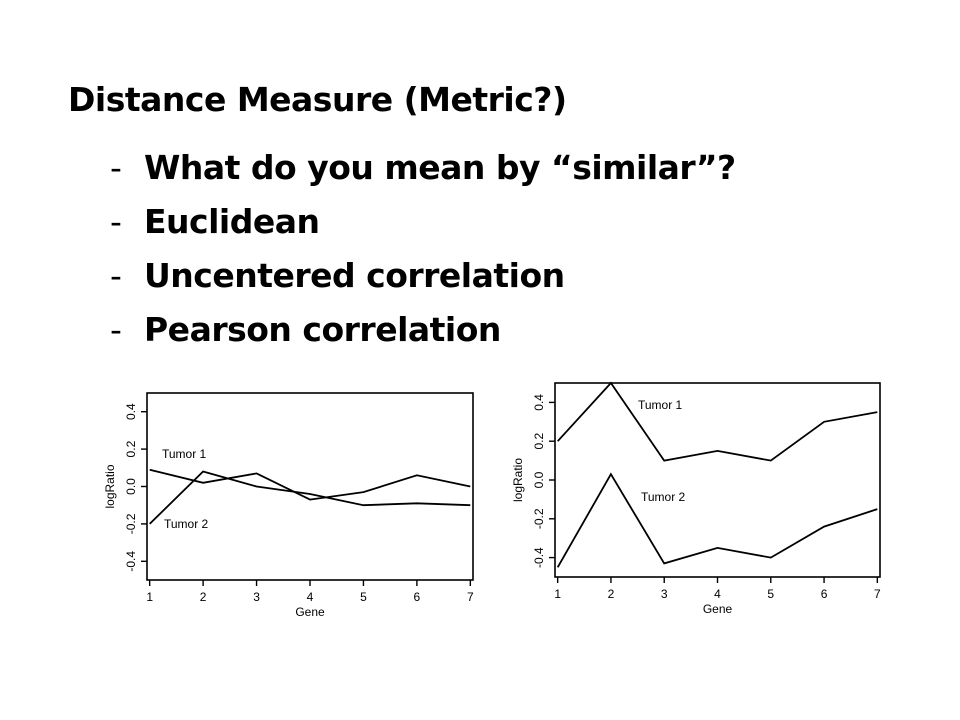  What do you see at coordinates (317, 99) in the screenshot?
I see `slide-title: Distance Measure (Metric?)` at bounding box center [317, 99].